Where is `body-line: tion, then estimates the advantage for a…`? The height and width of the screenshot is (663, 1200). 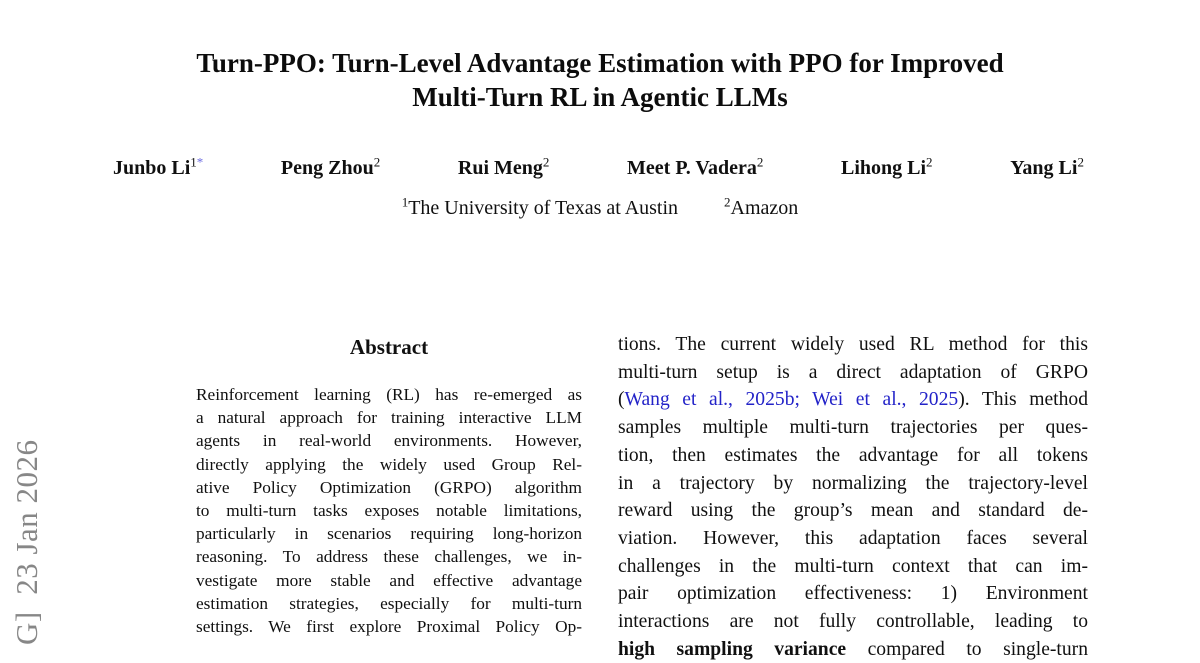 body-line: tion, then estimates the advantage for a… is located at coordinates (853, 455).